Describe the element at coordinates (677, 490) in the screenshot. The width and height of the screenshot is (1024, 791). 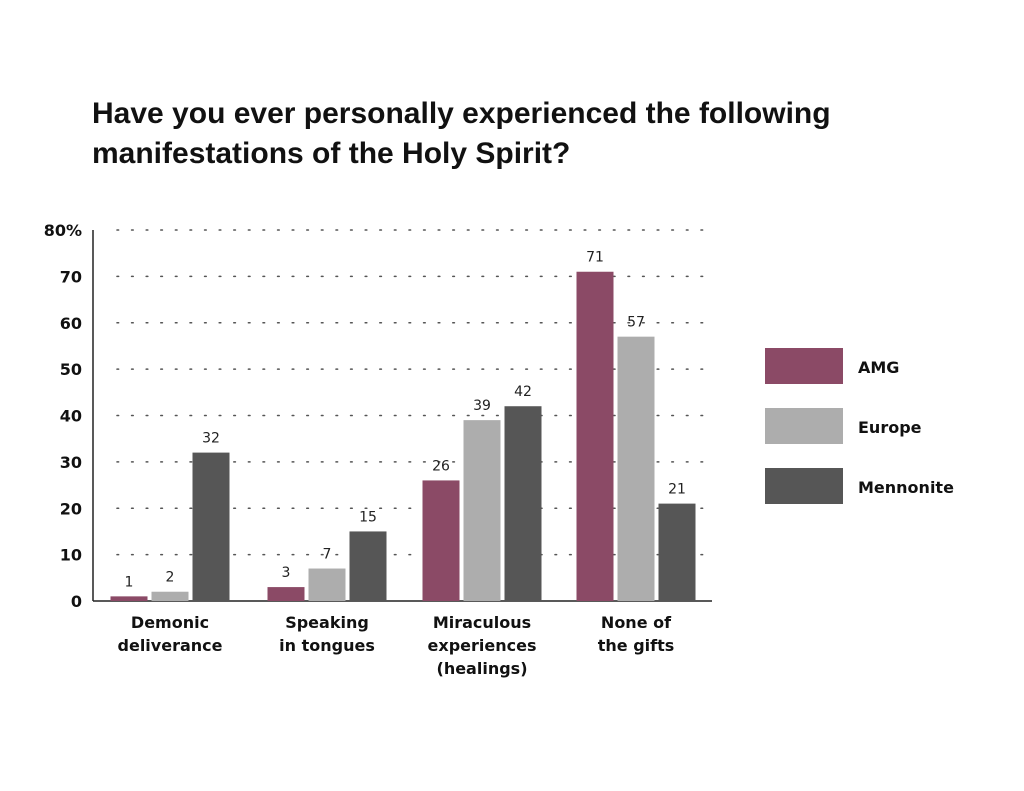
I see `data-label-mennonite-3: 21` at that location.